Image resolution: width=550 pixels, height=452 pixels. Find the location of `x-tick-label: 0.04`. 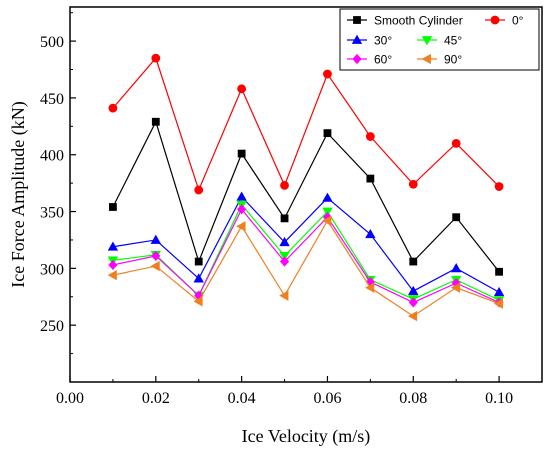

x-tick-label: 0.04 is located at coordinates (242, 398).